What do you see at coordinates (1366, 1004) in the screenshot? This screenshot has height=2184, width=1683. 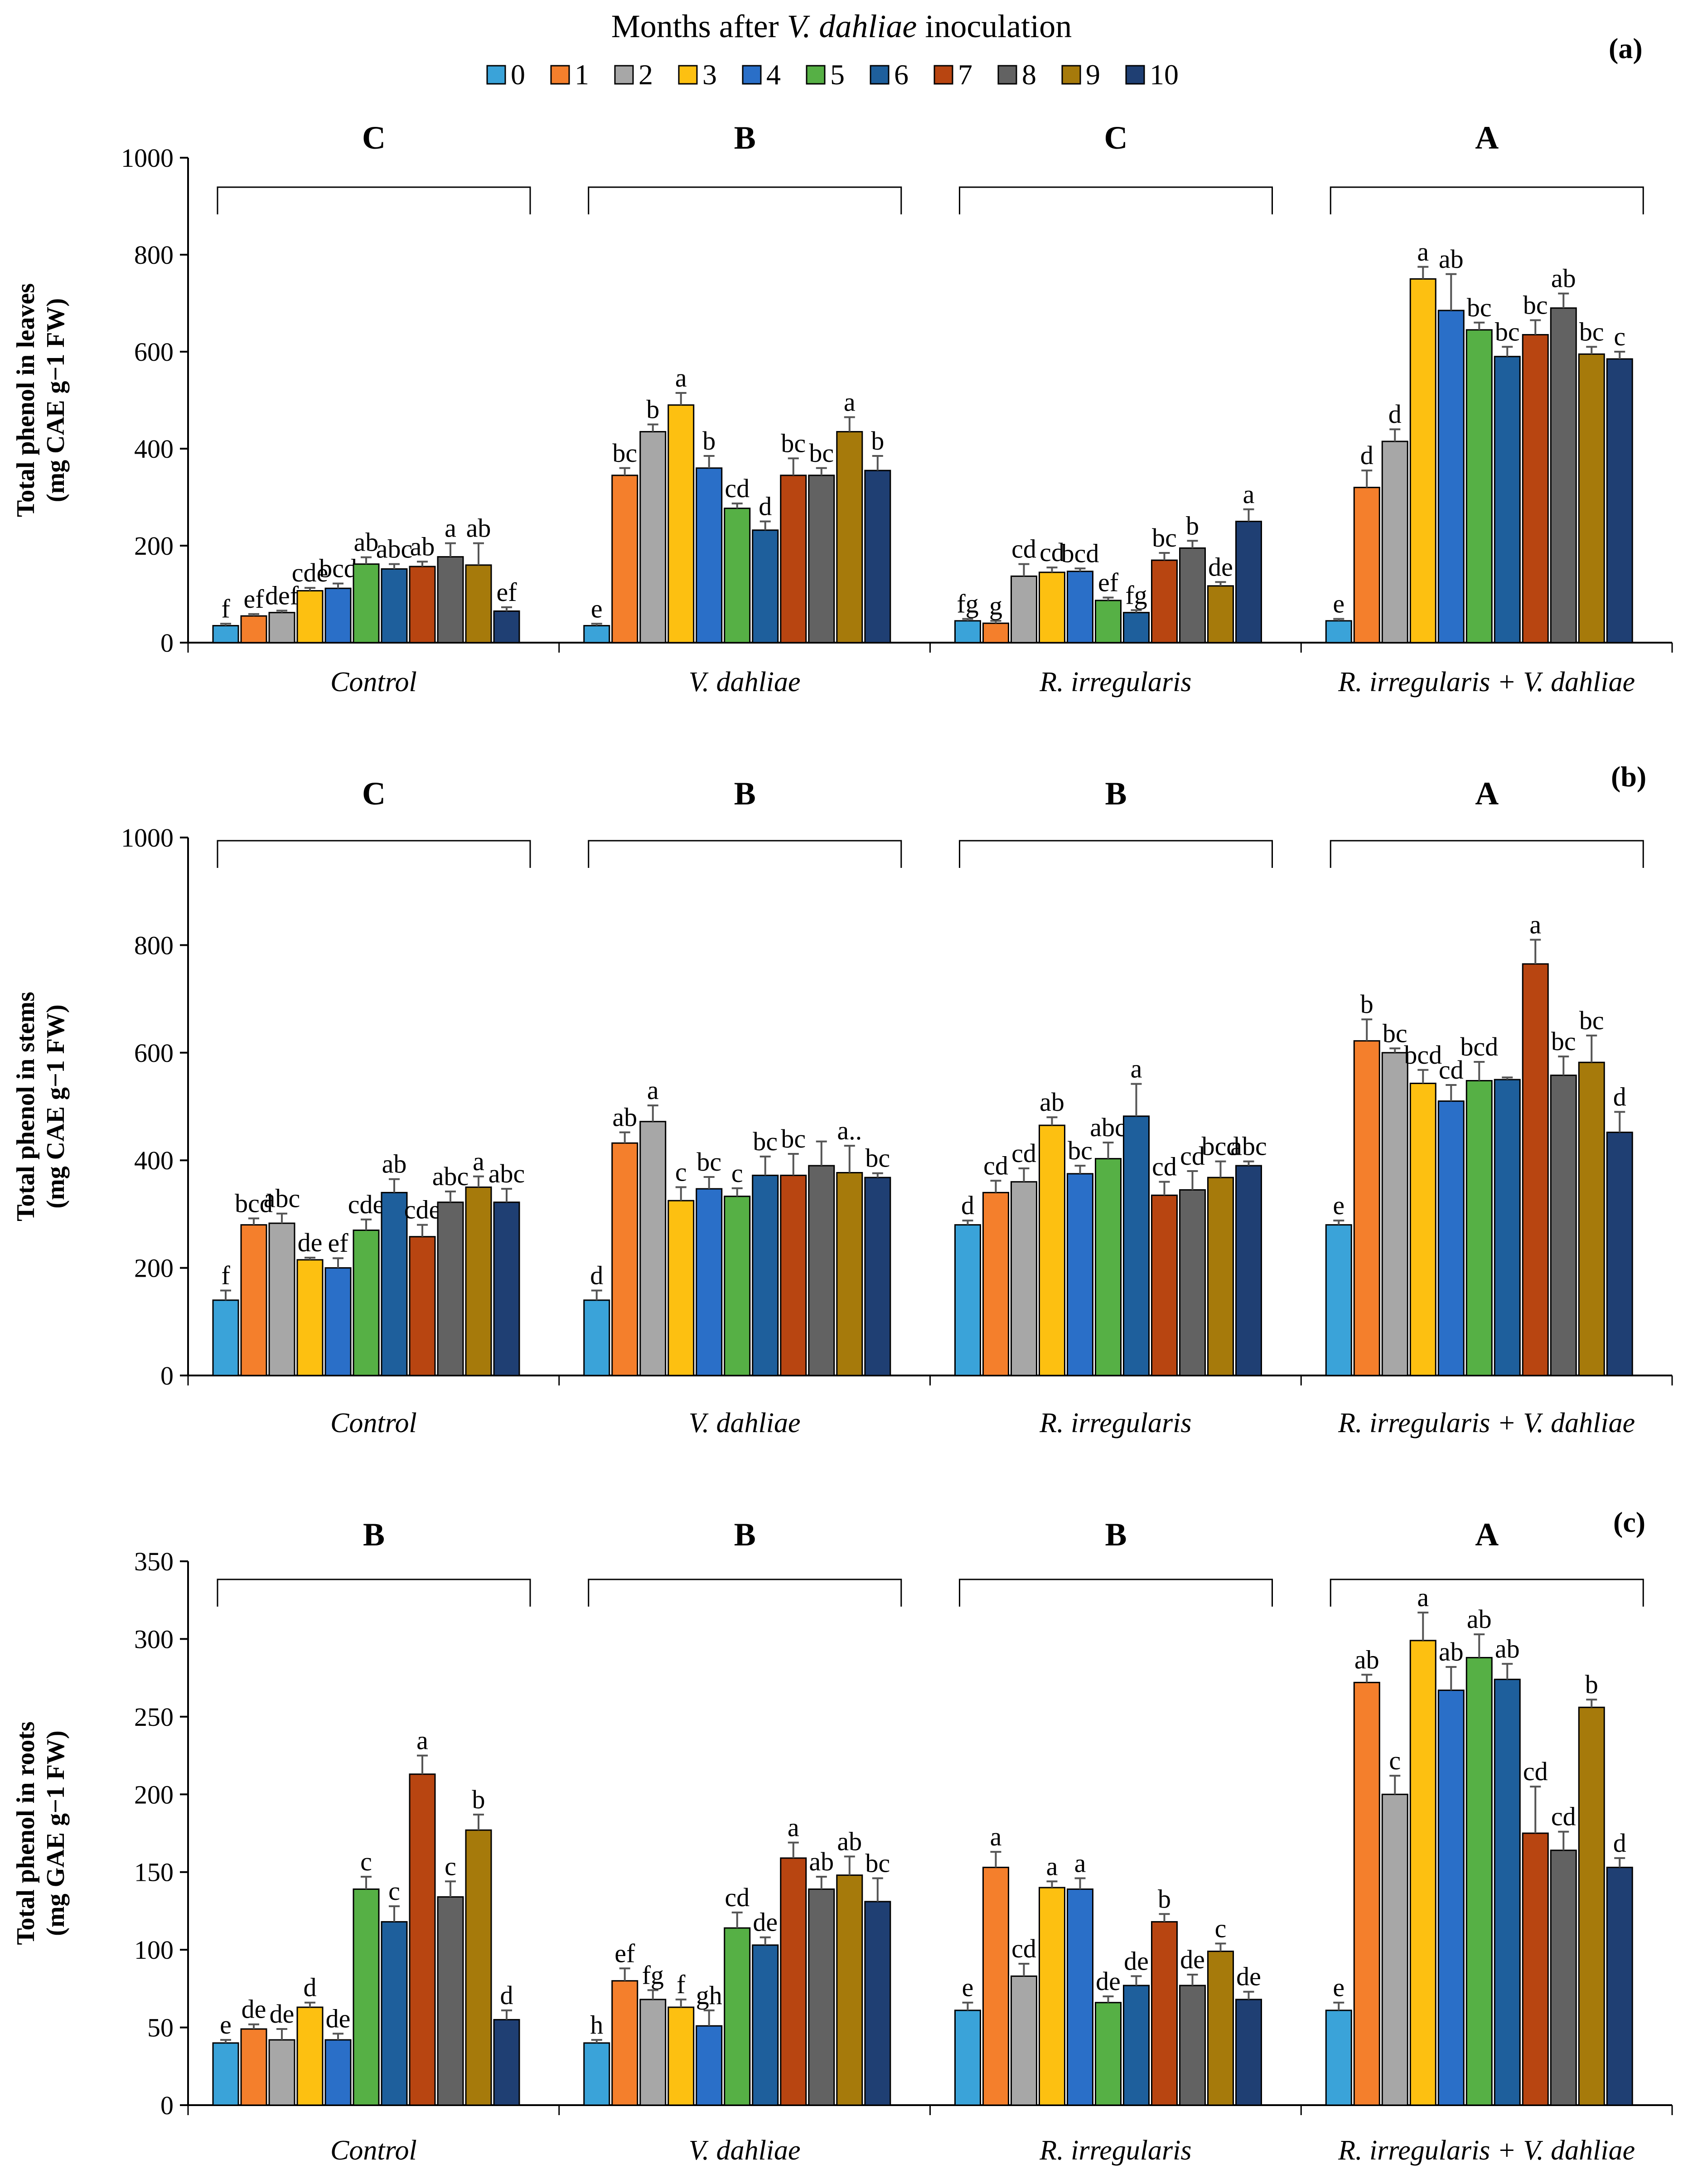 I see `bar-significance-letter: b` at bounding box center [1366, 1004].